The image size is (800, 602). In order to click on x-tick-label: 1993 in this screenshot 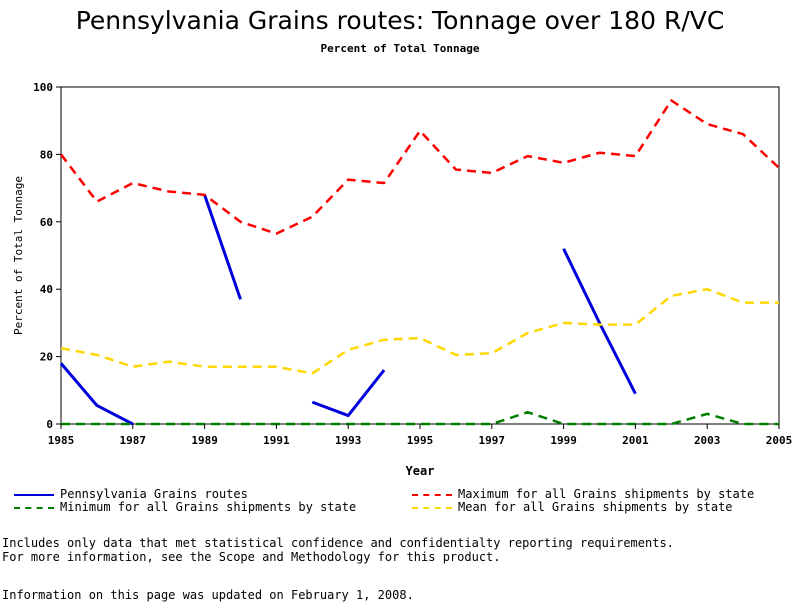, I will do `click(348, 440)`.